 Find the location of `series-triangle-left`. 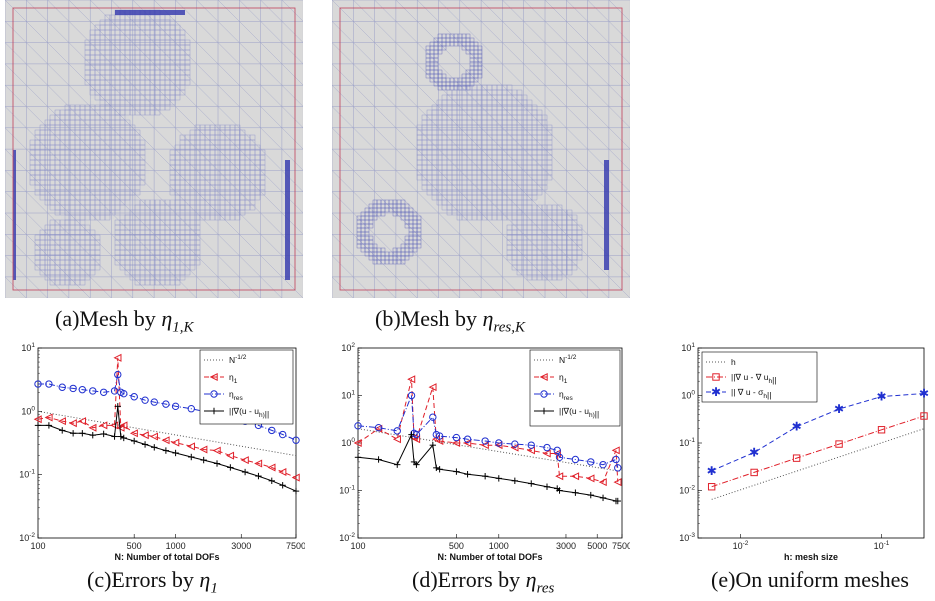

series-triangle-left is located at coordinates (166, 417).